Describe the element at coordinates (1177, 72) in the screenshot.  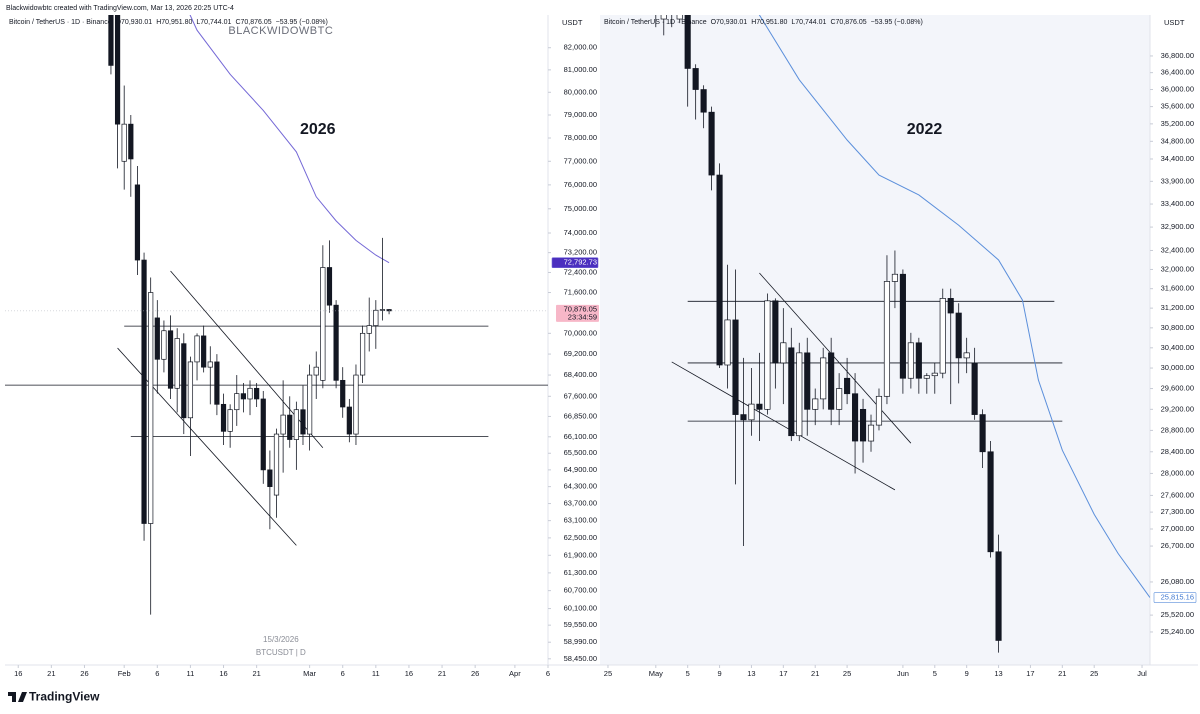
I see `y-tick-label: 36,400.00` at that location.